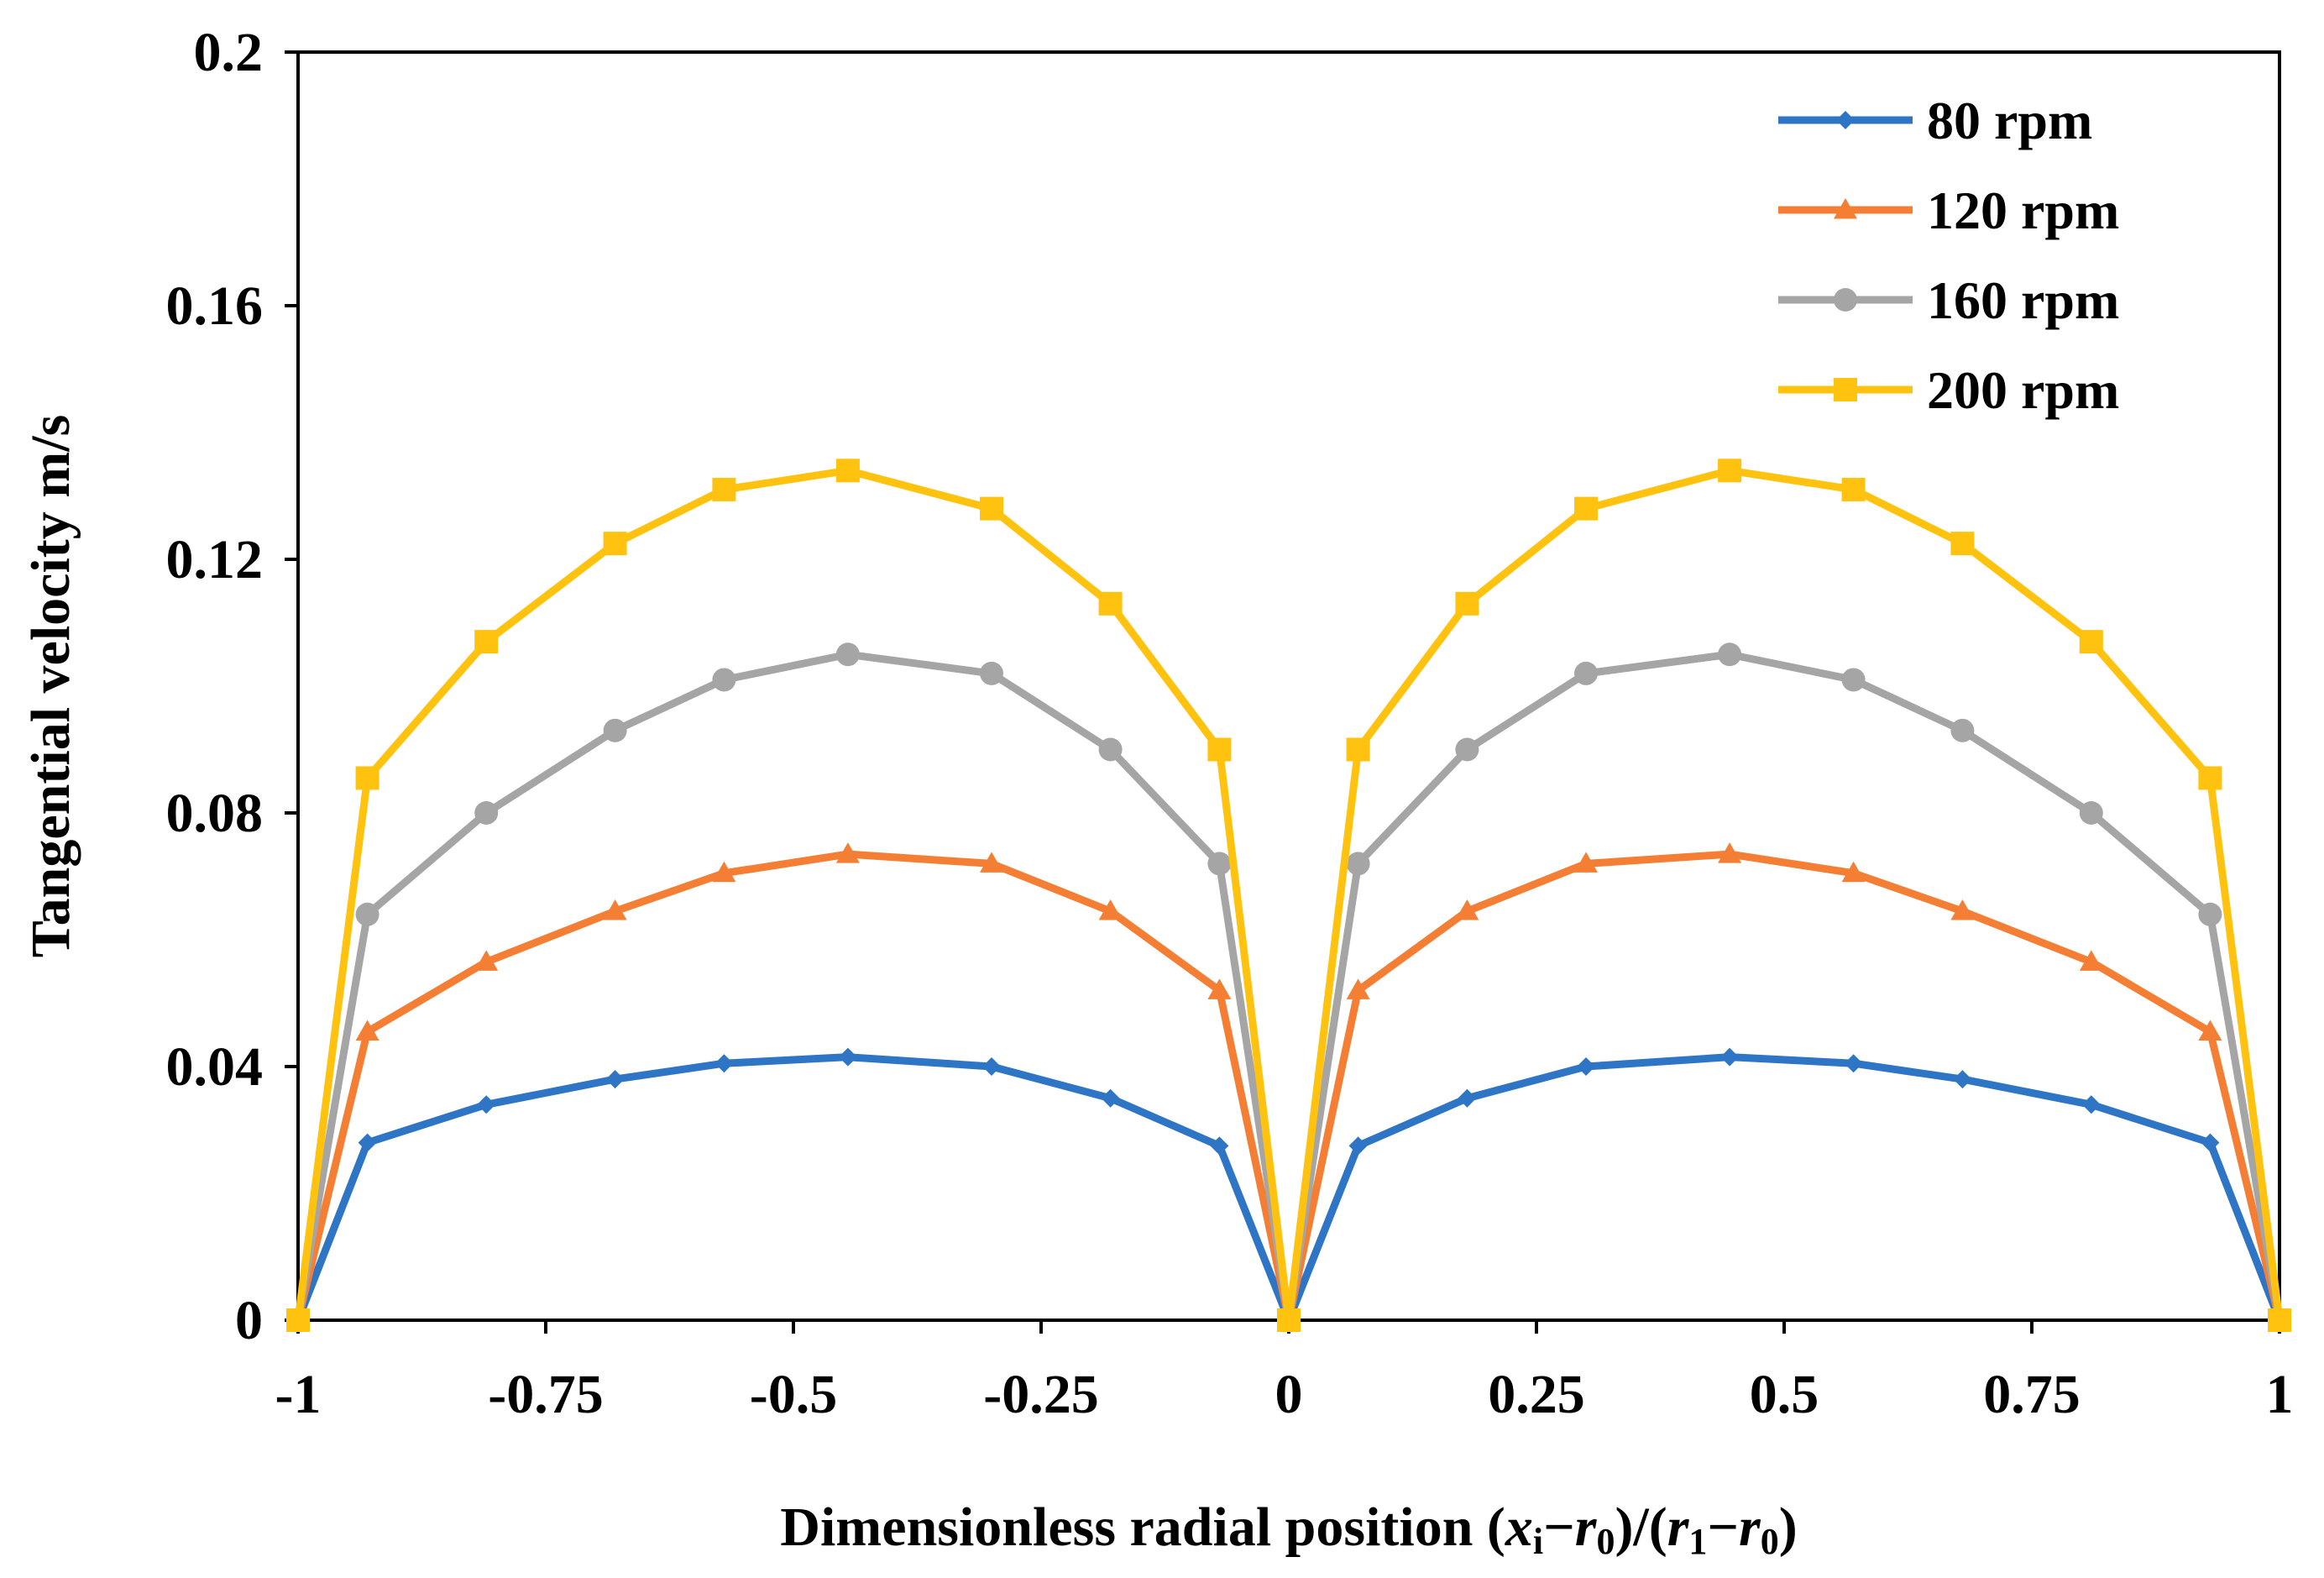  What do you see at coordinates (1641, 1527) in the screenshot?
I see `x-axis-title-part: )/(` at bounding box center [1641, 1527].